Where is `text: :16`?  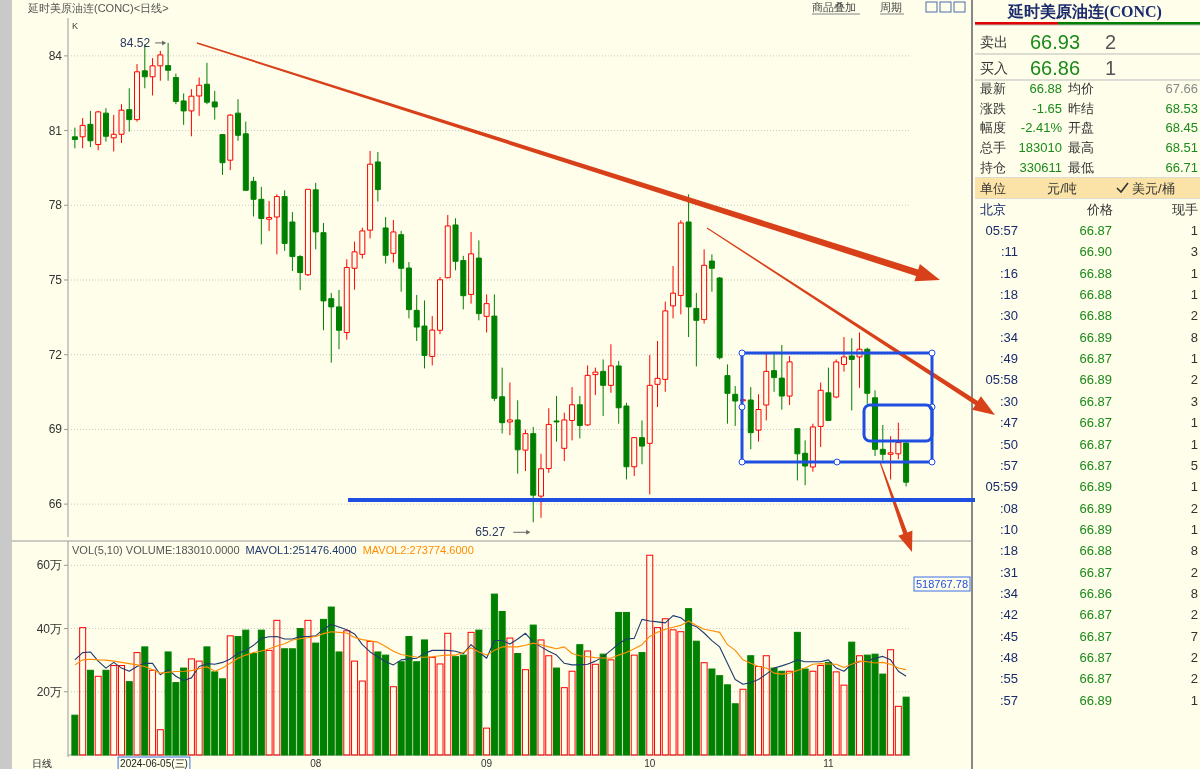 text: :16 is located at coordinates (1008, 273).